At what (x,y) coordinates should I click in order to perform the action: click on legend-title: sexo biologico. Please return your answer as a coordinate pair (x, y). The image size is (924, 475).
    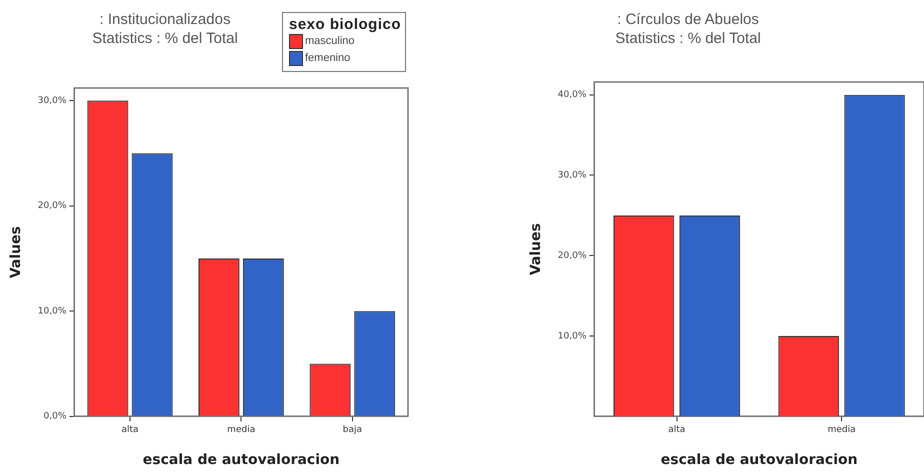
    Looking at the image, I should click on (344, 24).